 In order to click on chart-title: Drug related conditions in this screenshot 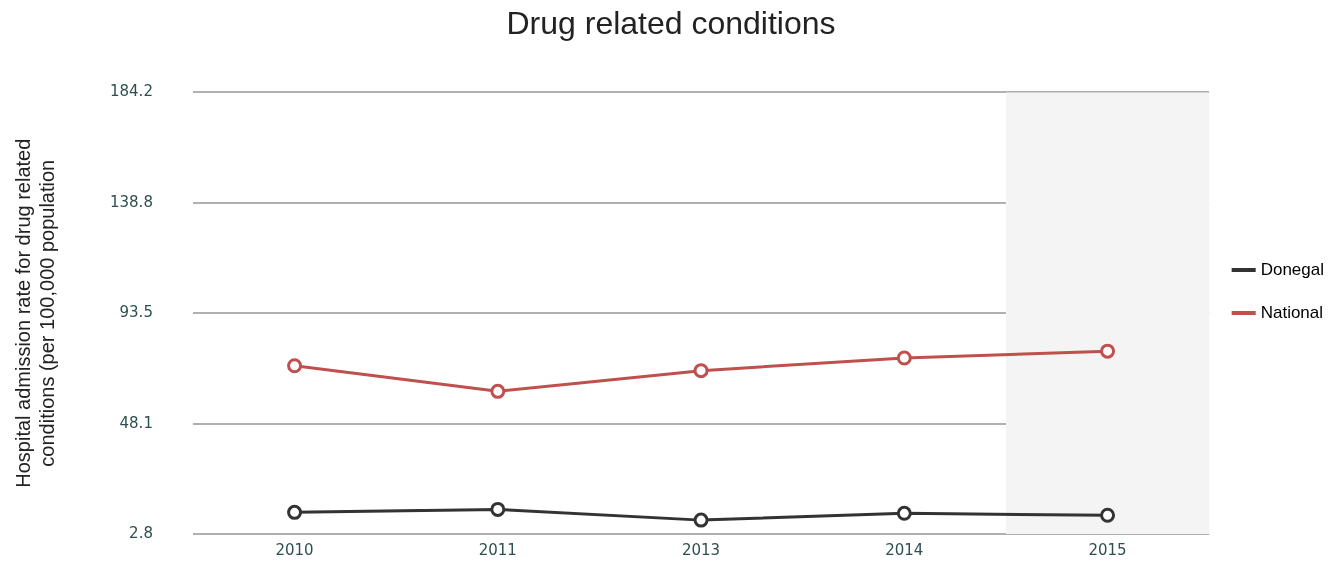, I will do `click(671, 23)`.